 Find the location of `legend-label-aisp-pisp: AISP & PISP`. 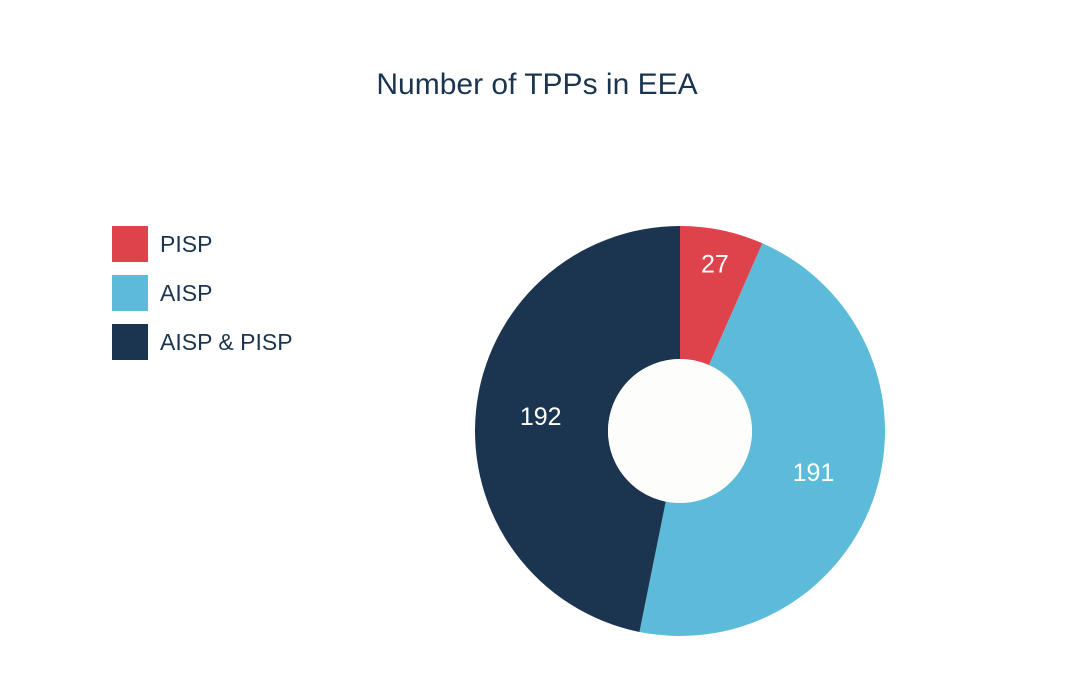

legend-label-aisp-pisp: AISP & PISP is located at coordinates (226, 341).